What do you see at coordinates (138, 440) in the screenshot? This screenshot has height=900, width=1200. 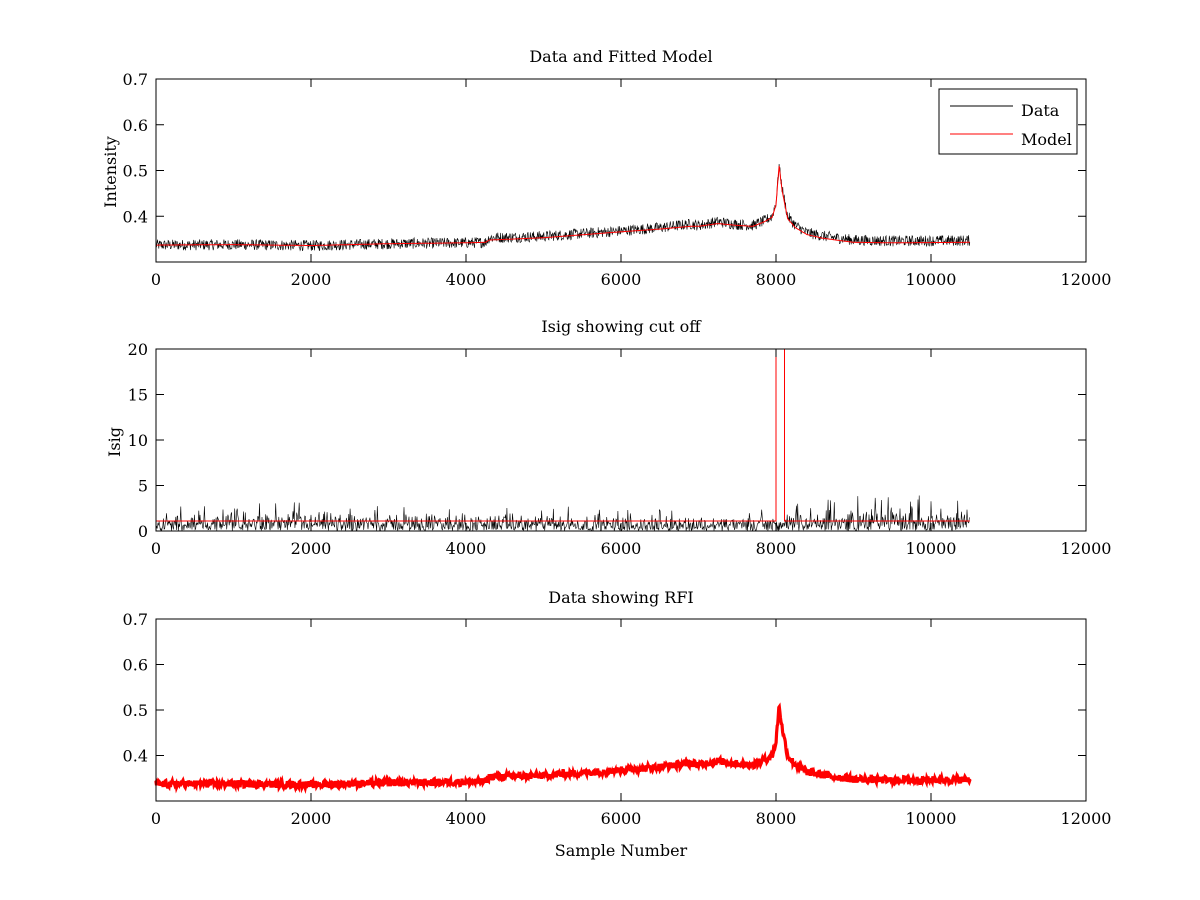 I see `y-tick-label: 10` at bounding box center [138, 440].